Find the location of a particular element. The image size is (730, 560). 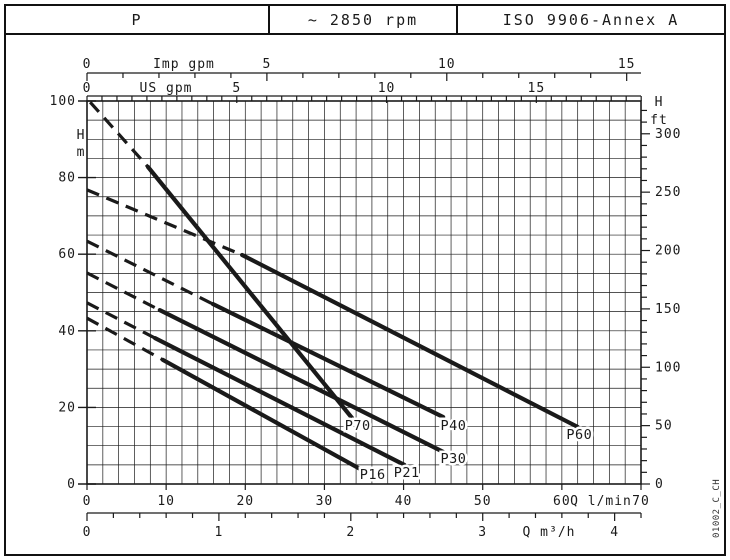

curve-P16-dashed is located at coordinates (125, 339).